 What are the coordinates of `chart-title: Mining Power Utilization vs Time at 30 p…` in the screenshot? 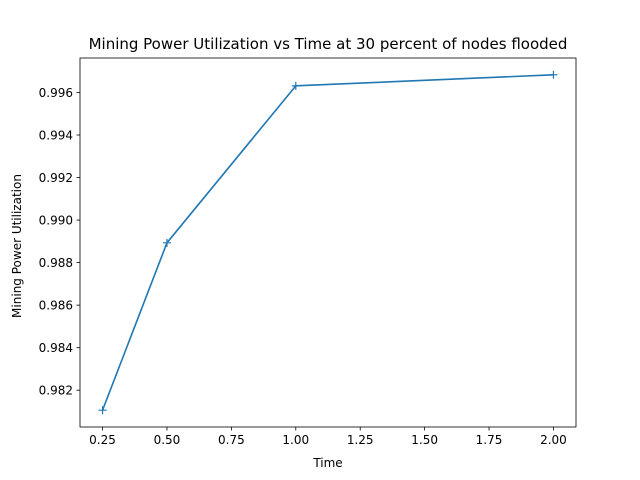 It's located at (328, 44).